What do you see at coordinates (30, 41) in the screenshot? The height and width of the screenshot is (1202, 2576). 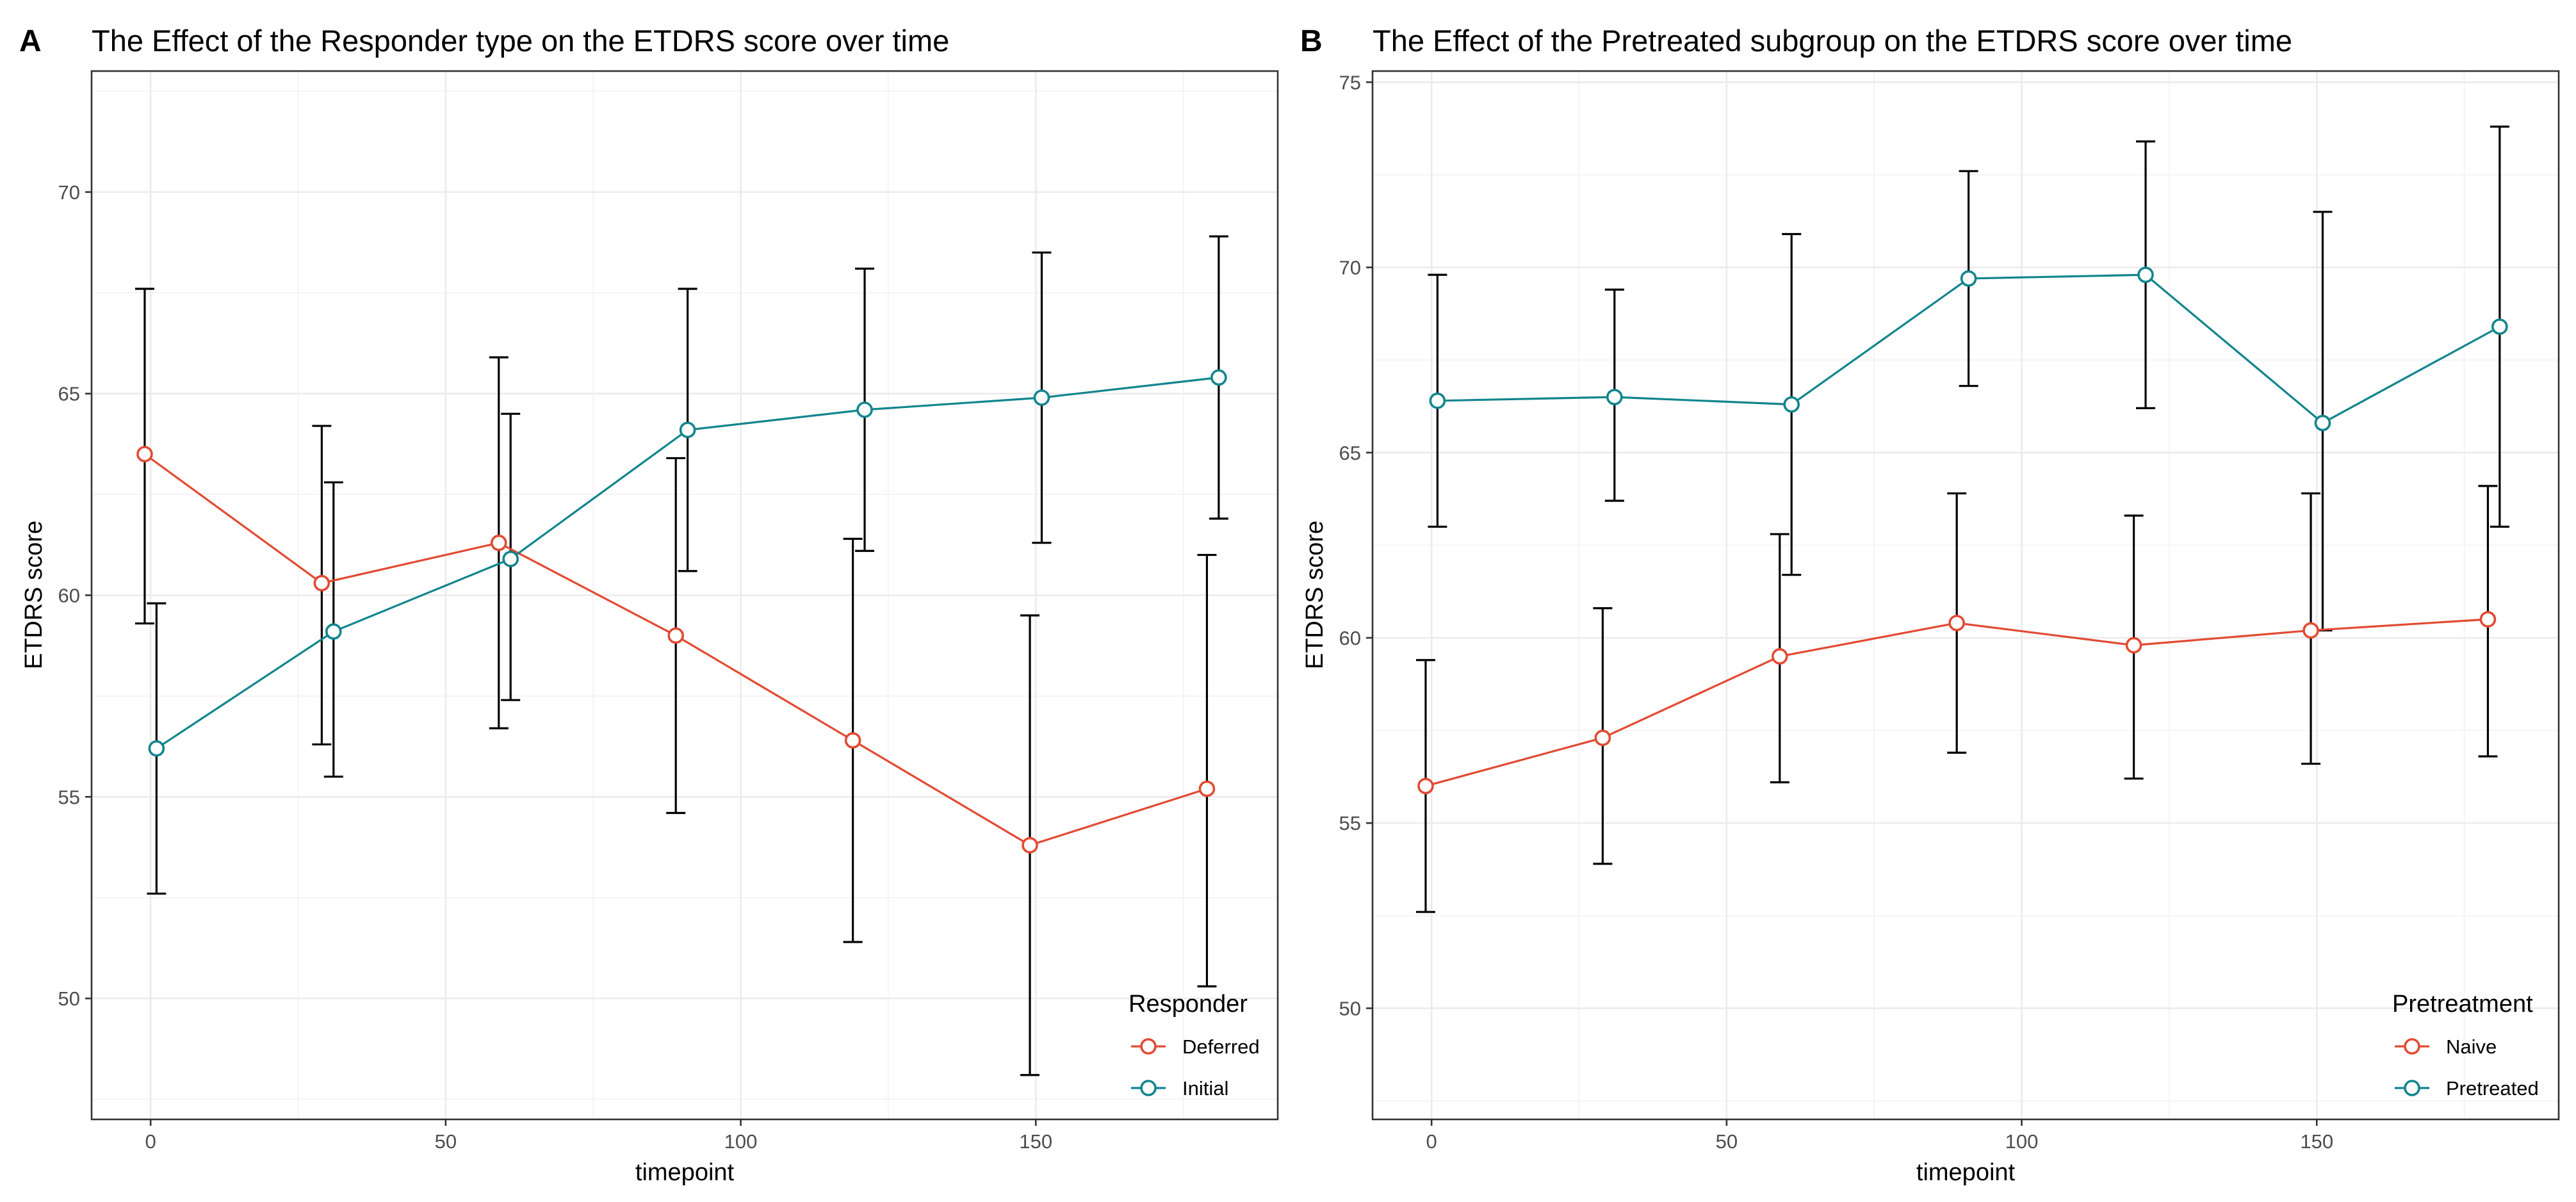 I see `panel-label: A` at bounding box center [30, 41].